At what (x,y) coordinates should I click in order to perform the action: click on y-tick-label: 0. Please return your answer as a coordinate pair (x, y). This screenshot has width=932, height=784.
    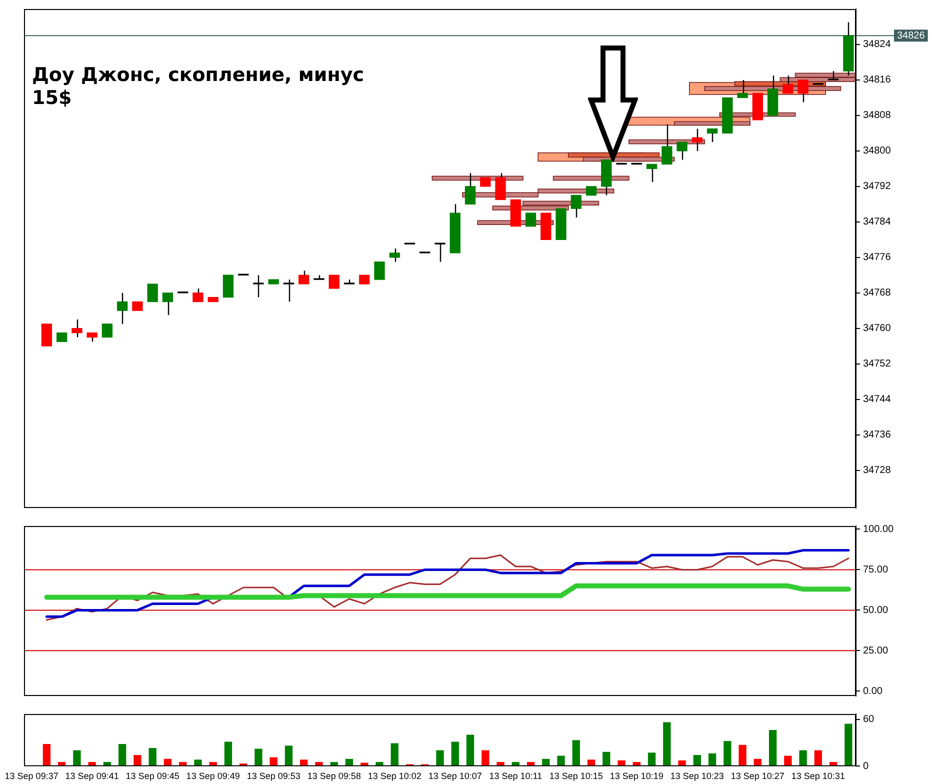
    Looking at the image, I should click on (866, 766).